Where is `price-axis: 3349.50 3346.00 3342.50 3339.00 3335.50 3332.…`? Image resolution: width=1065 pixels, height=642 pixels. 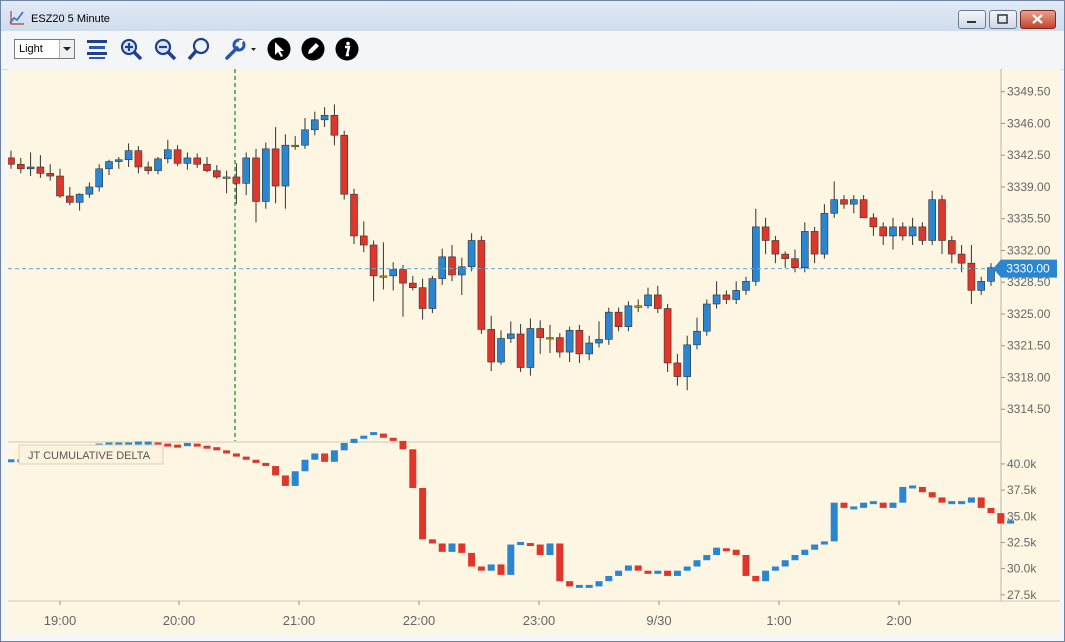
price-axis: 3349.50 3346.00 3342.50 3339.00 3335.50 3332.… is located at coordinates (1026, 250).